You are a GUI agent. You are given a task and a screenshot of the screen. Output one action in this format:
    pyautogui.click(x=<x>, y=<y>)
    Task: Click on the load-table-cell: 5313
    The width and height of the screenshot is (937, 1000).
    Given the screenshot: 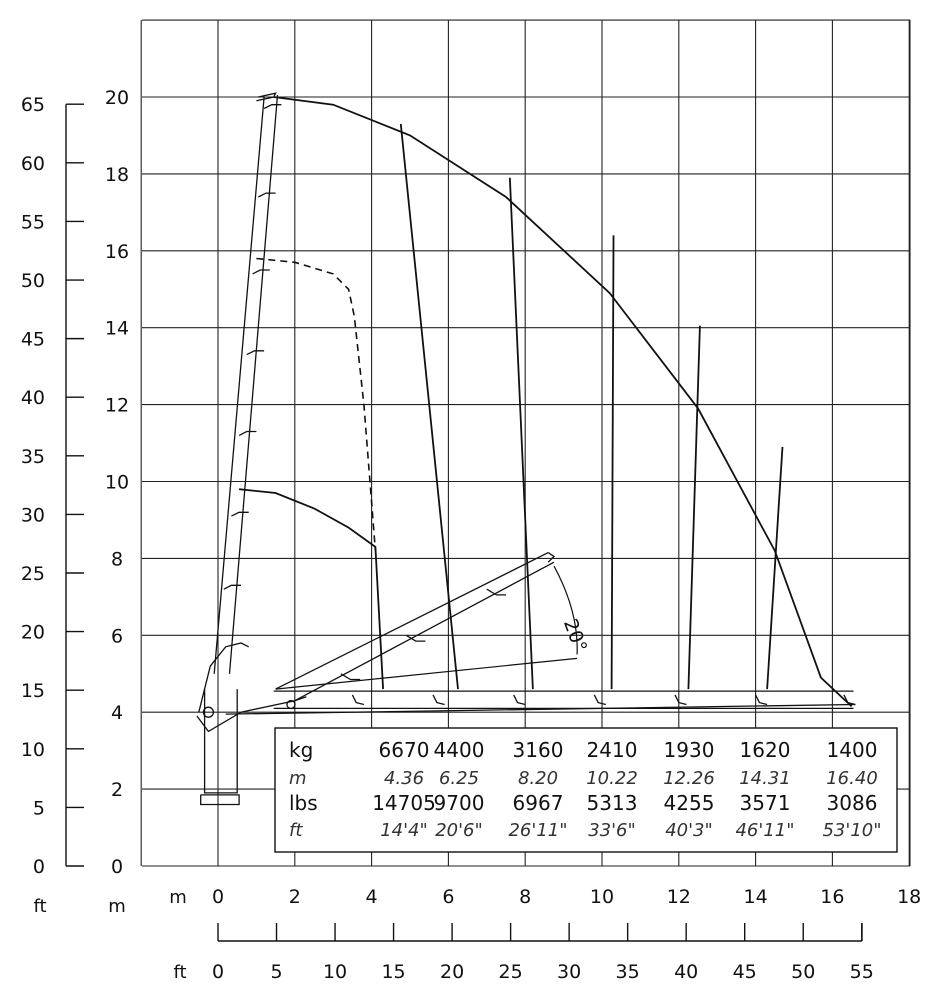 What is the action you would take?
    pyautogui.click(x=612, y=803)
    